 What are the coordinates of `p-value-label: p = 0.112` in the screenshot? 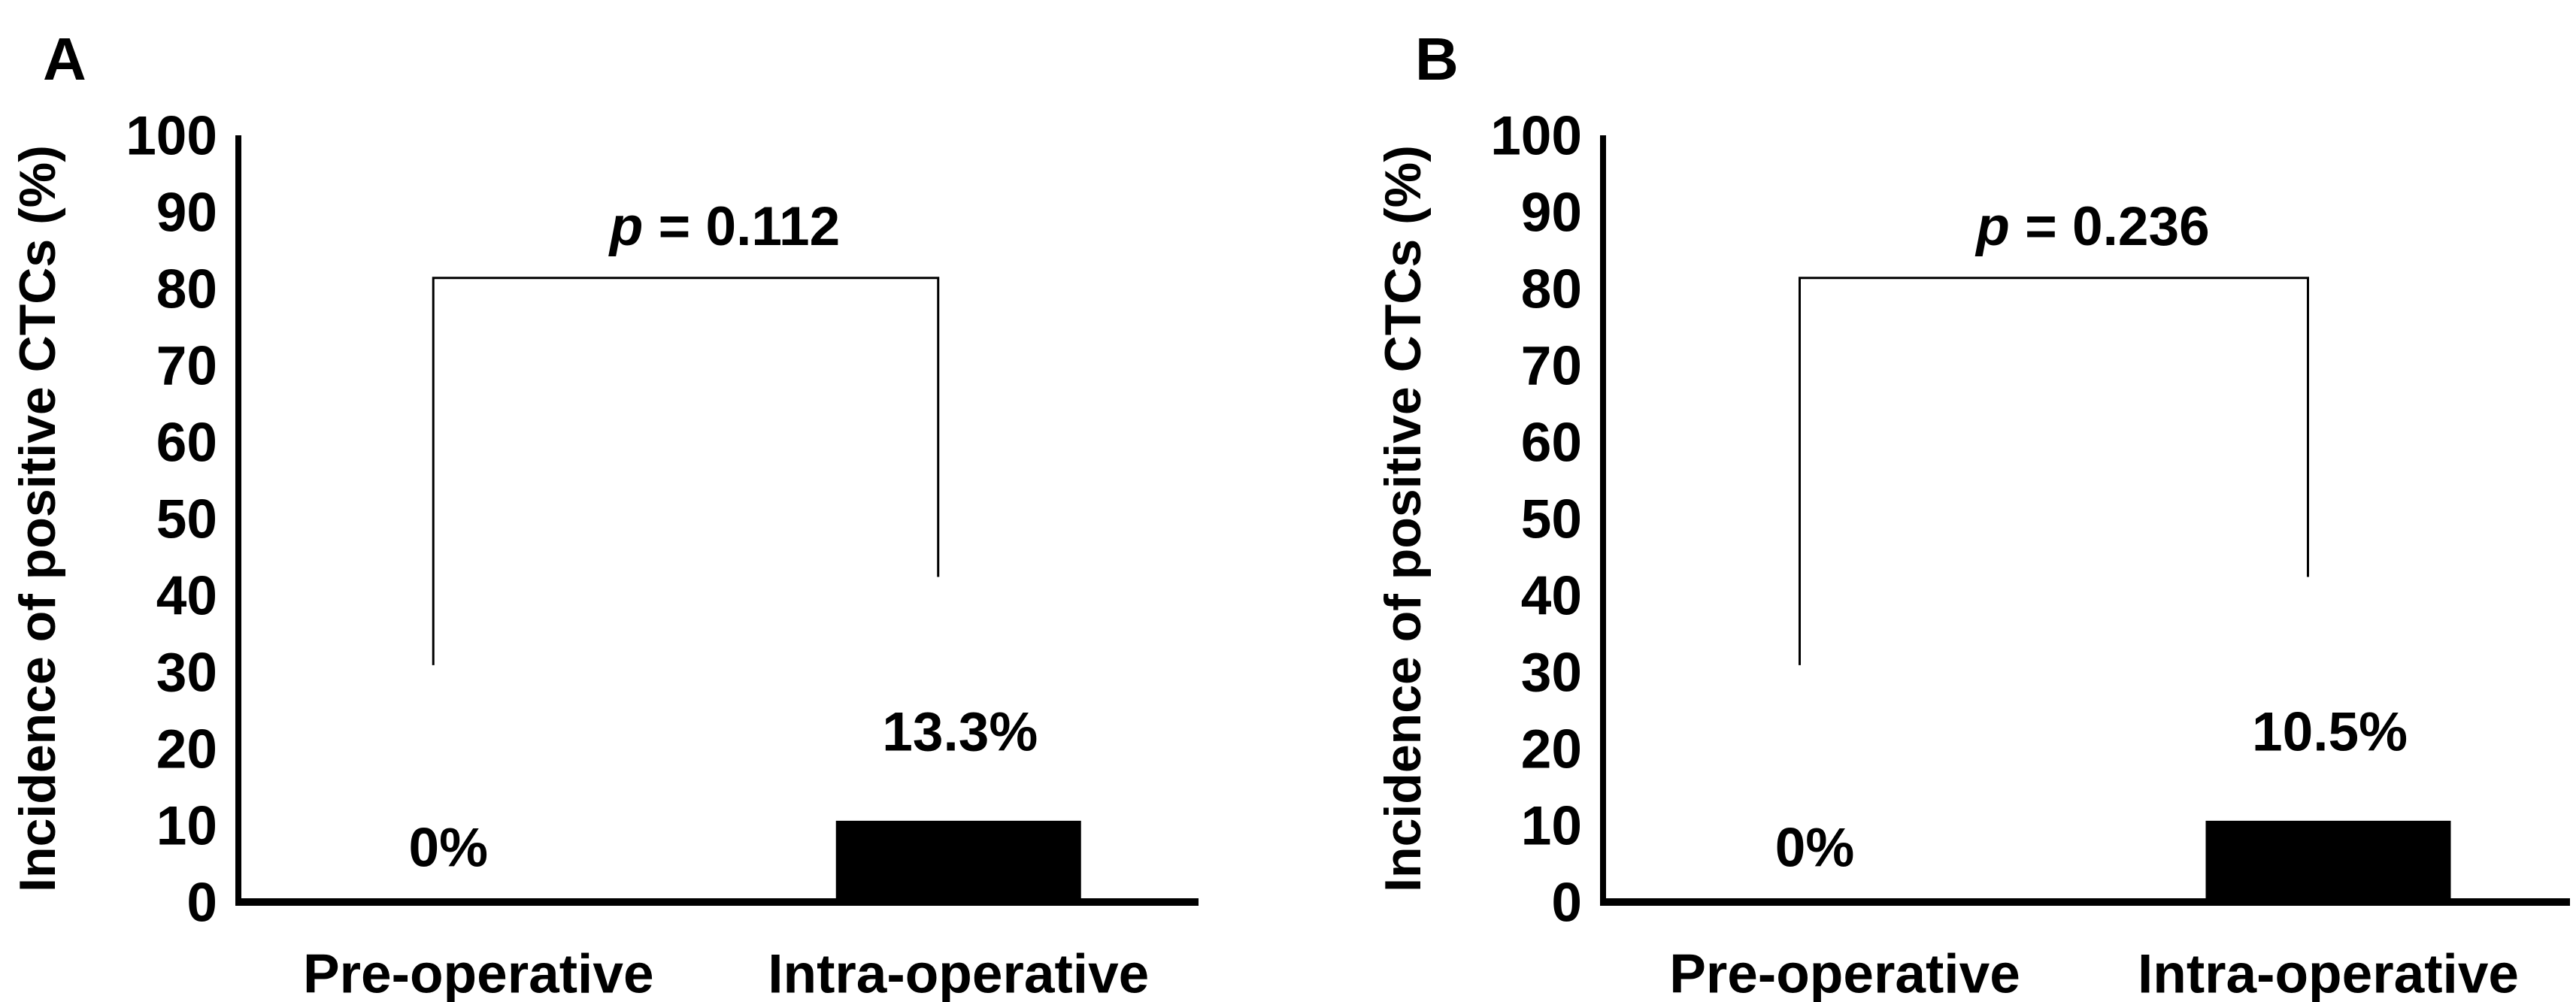 It's located at (724, 226).